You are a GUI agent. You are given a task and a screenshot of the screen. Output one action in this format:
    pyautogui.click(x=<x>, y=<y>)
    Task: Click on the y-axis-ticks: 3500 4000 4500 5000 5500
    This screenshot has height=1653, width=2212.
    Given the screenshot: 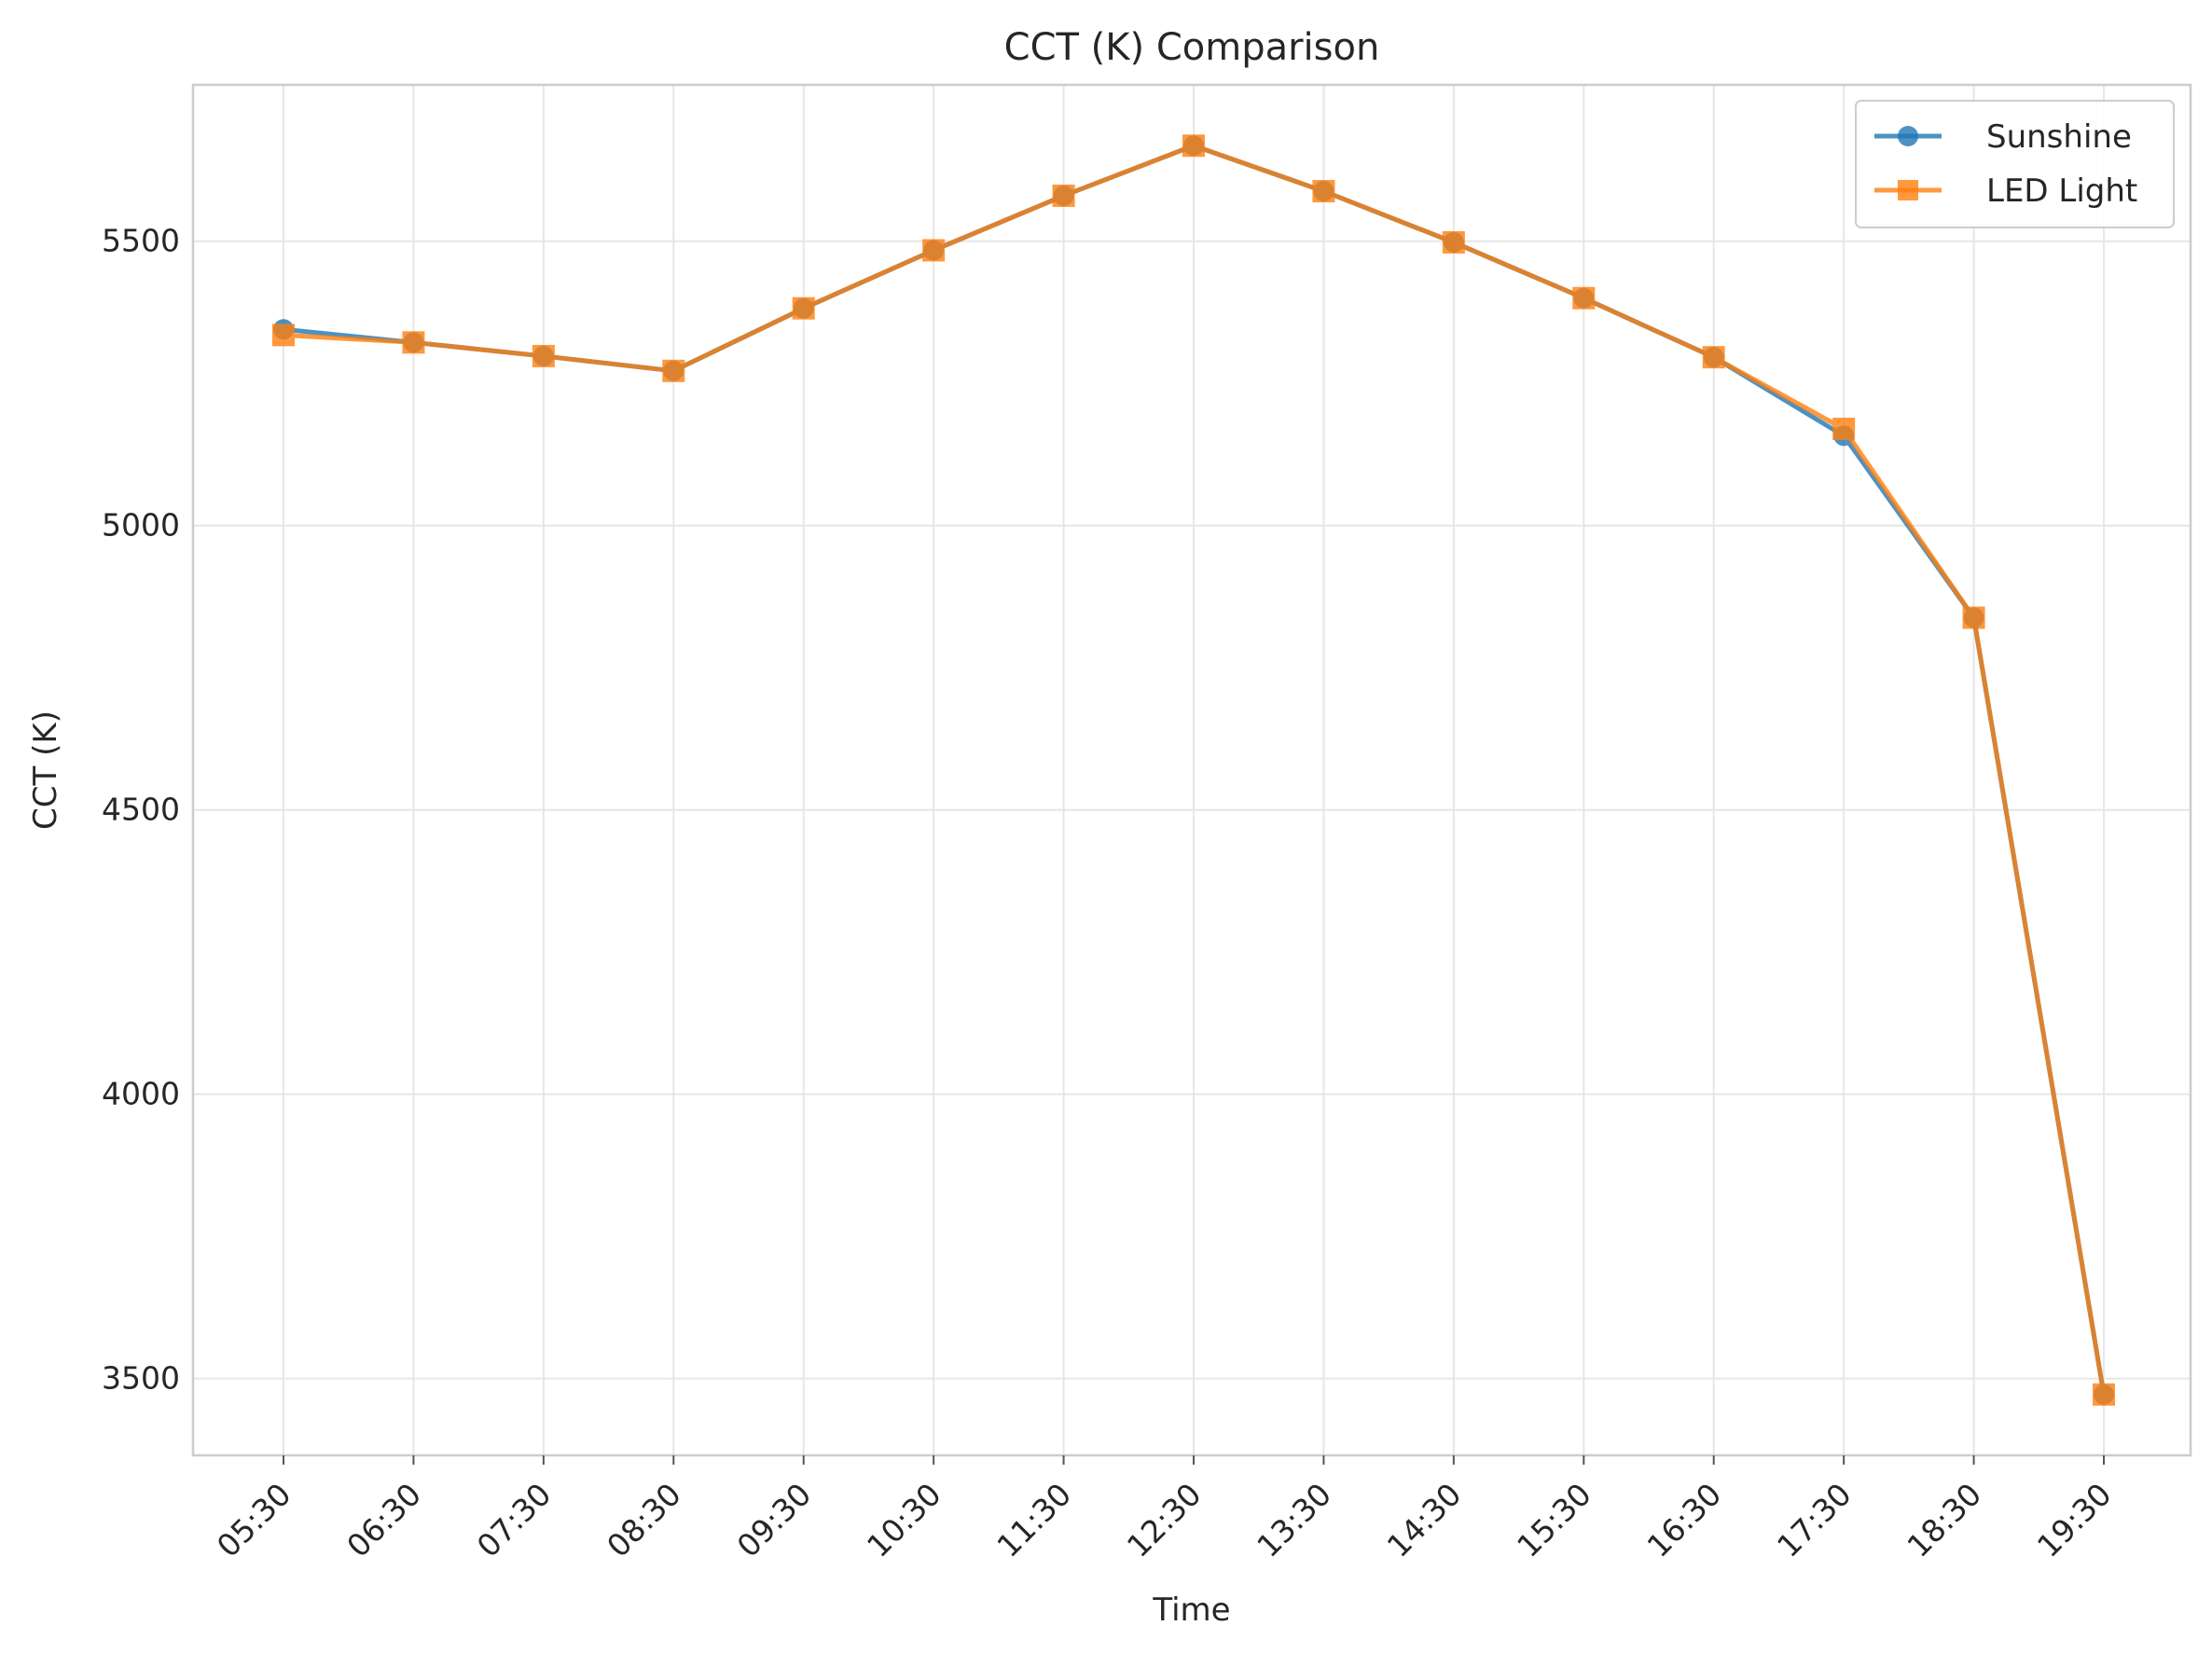 What is the action you would take?
    pyautogui.click(x=141, y=810)
    